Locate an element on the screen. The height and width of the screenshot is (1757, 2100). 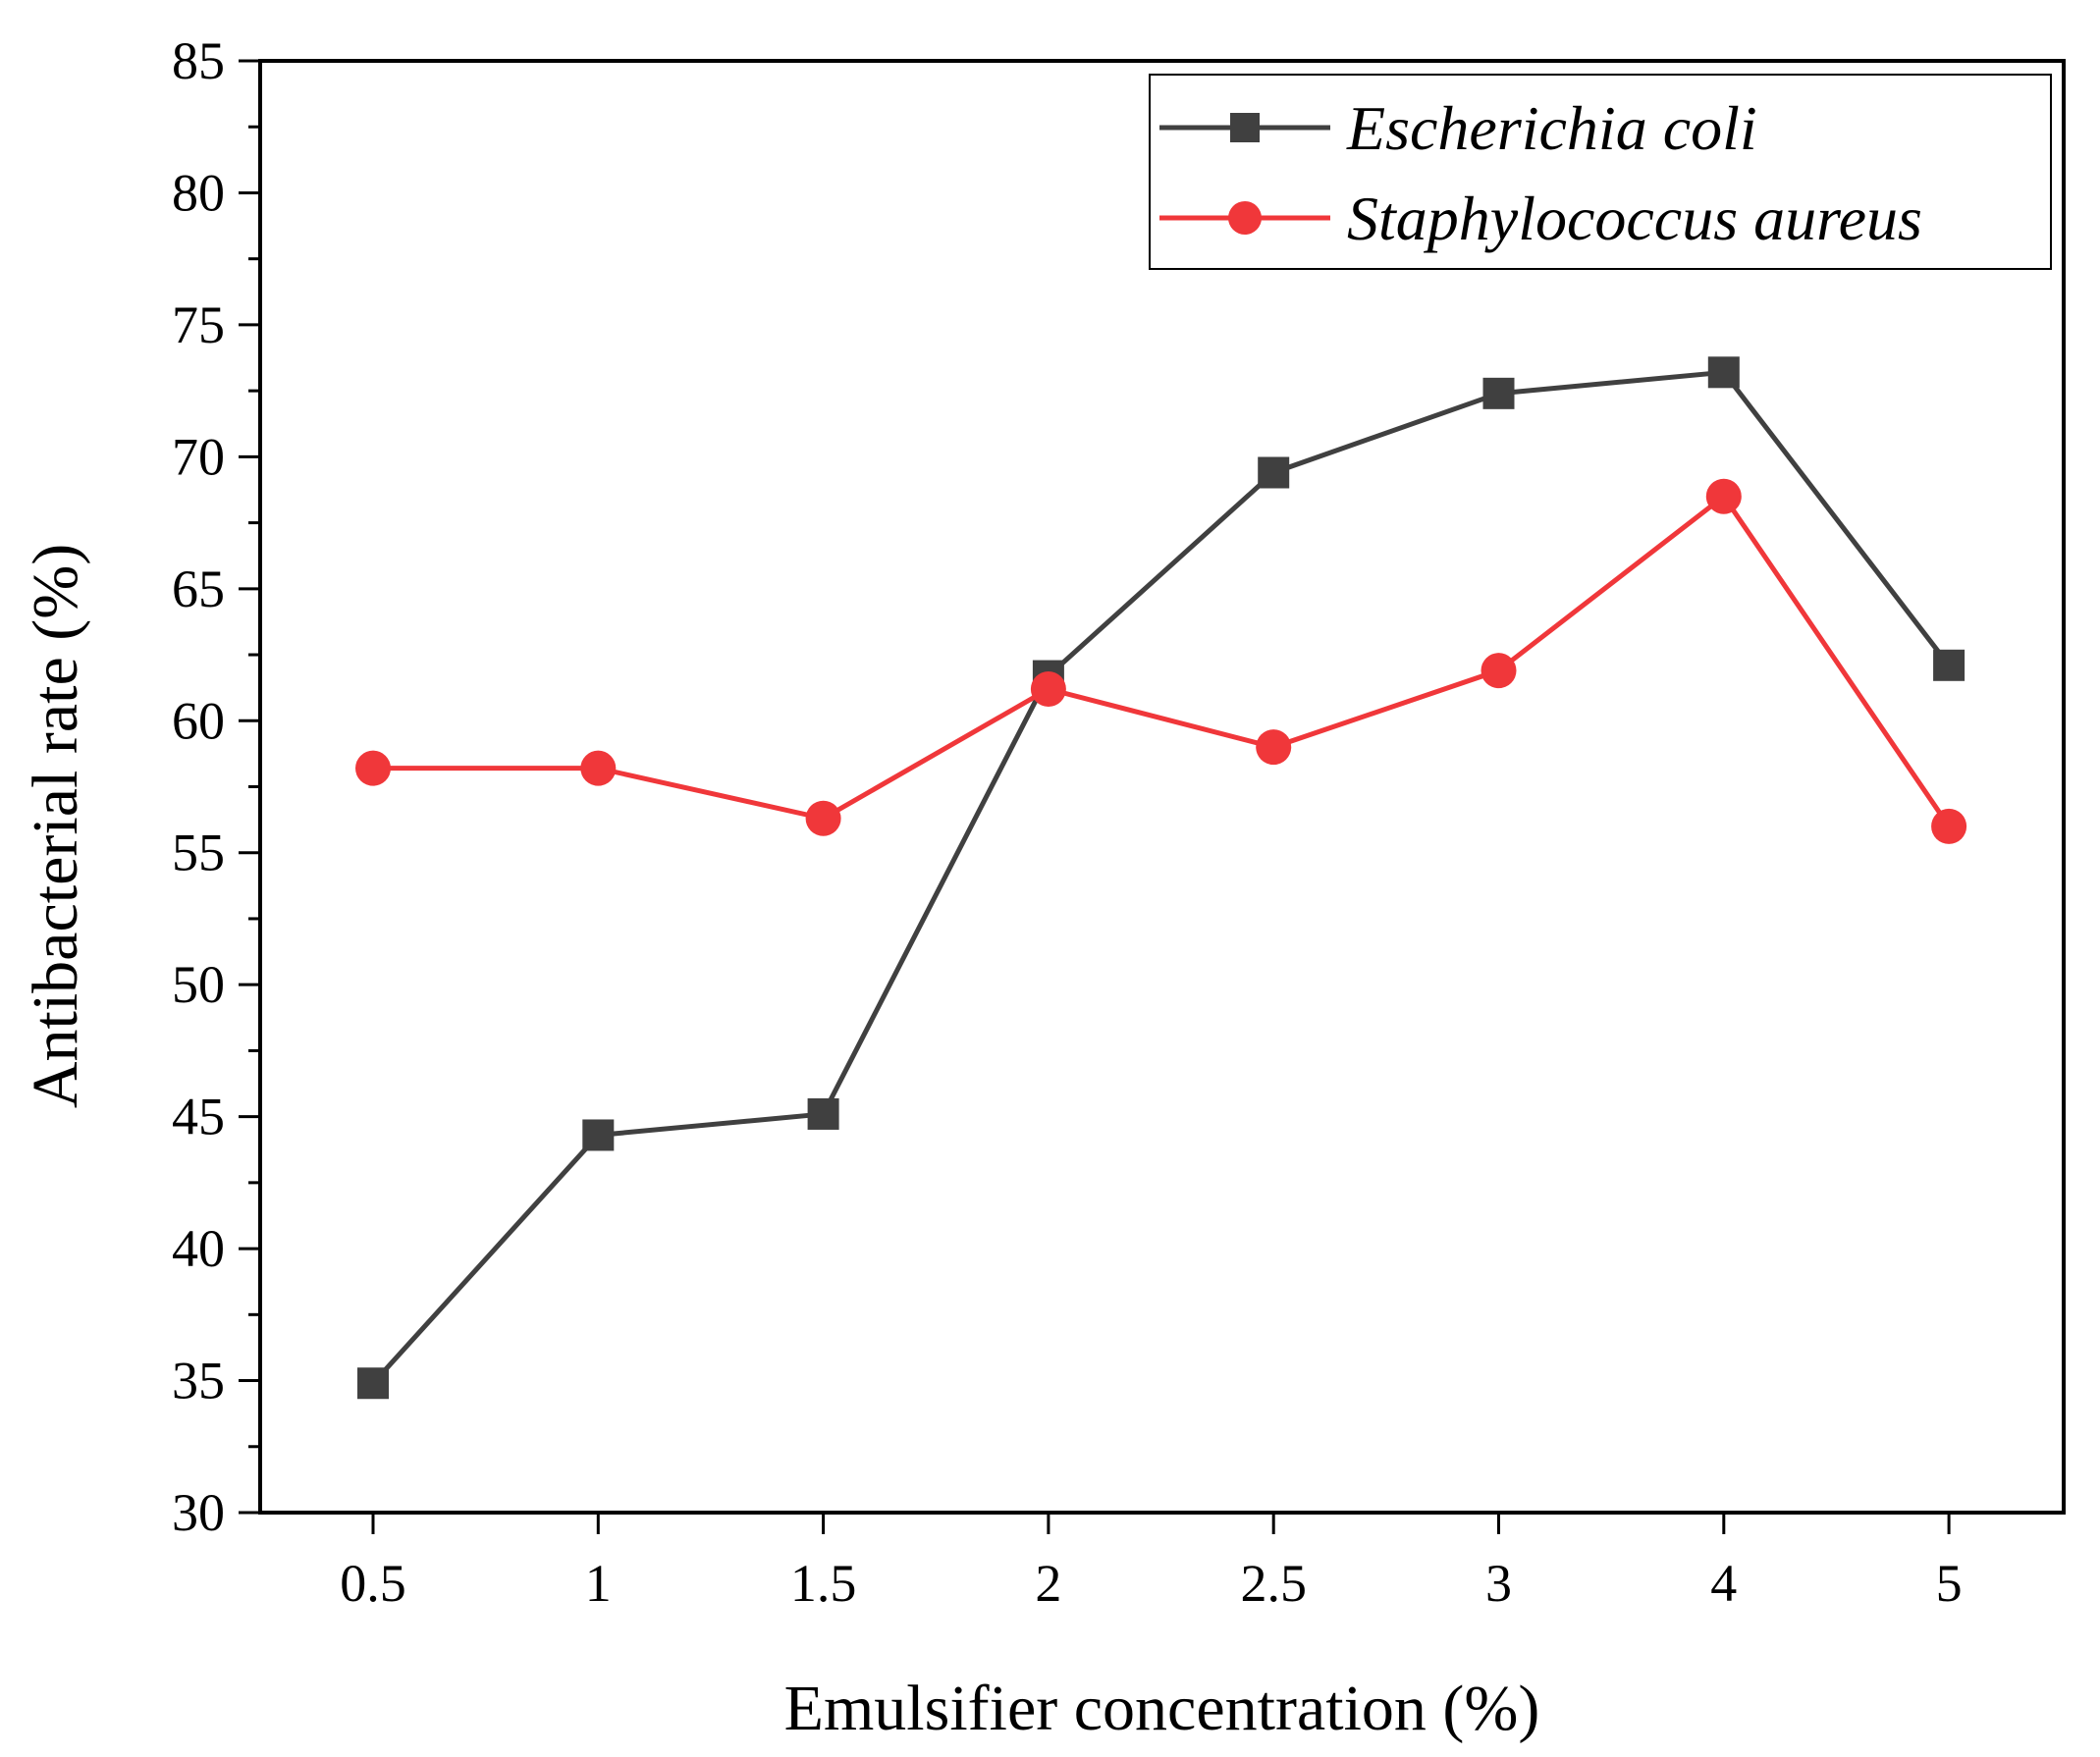
x-tick-label-5: 5 is located at coordinates (1949, 1584).